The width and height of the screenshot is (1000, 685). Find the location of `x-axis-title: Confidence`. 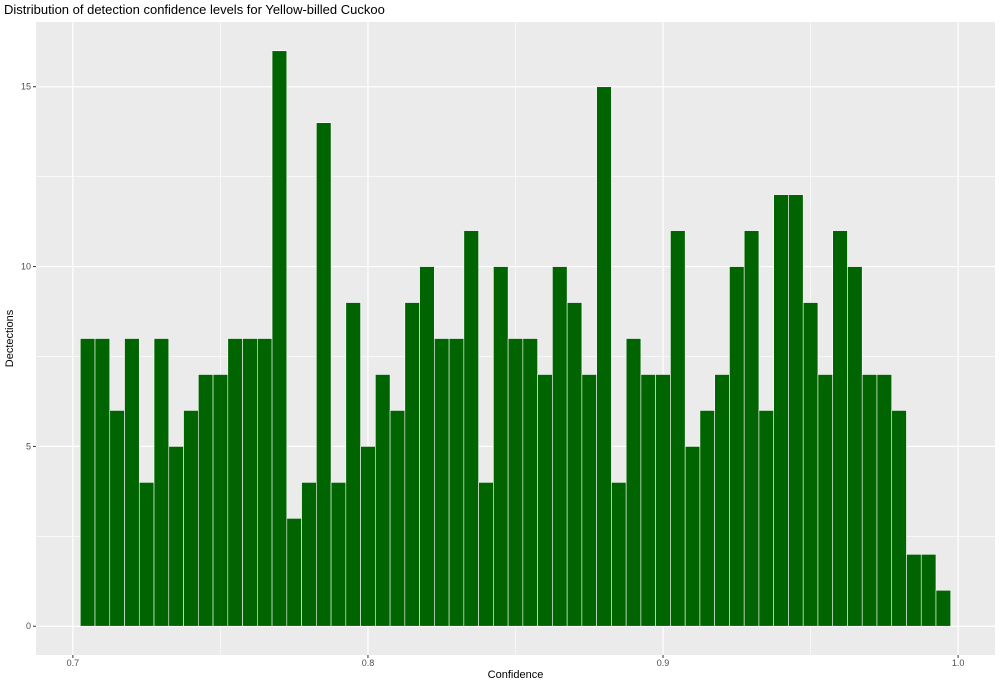

x-axis-title: Confidence is located at coordinates (516, 675).